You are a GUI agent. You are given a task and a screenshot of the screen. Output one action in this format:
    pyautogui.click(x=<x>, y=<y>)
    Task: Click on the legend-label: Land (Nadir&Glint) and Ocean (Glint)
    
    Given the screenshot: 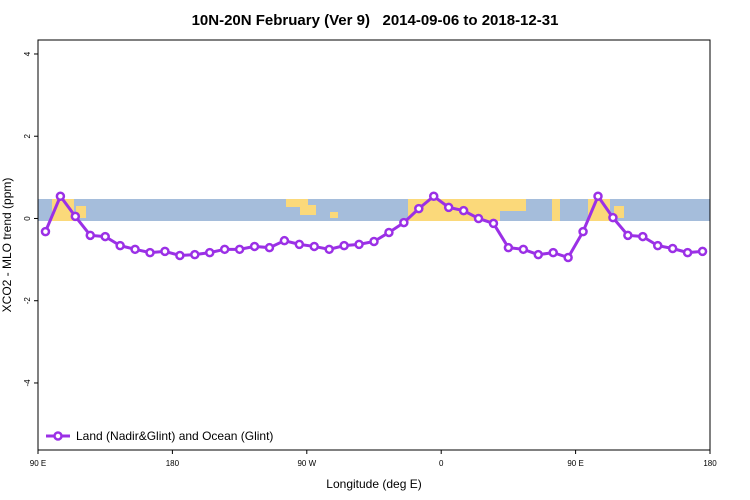 What is the action you would take?
    pyautogui.click(x=174, y=436)
    